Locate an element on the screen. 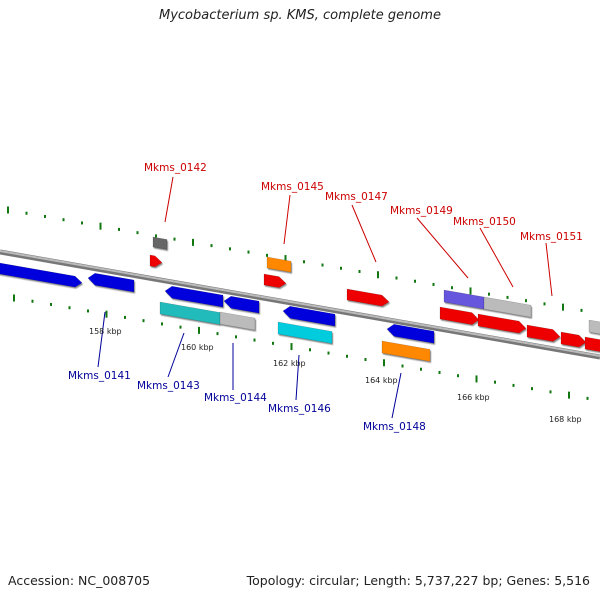  label-mkms-0151: Mkms_0151 is located at coordinates (551, 237).